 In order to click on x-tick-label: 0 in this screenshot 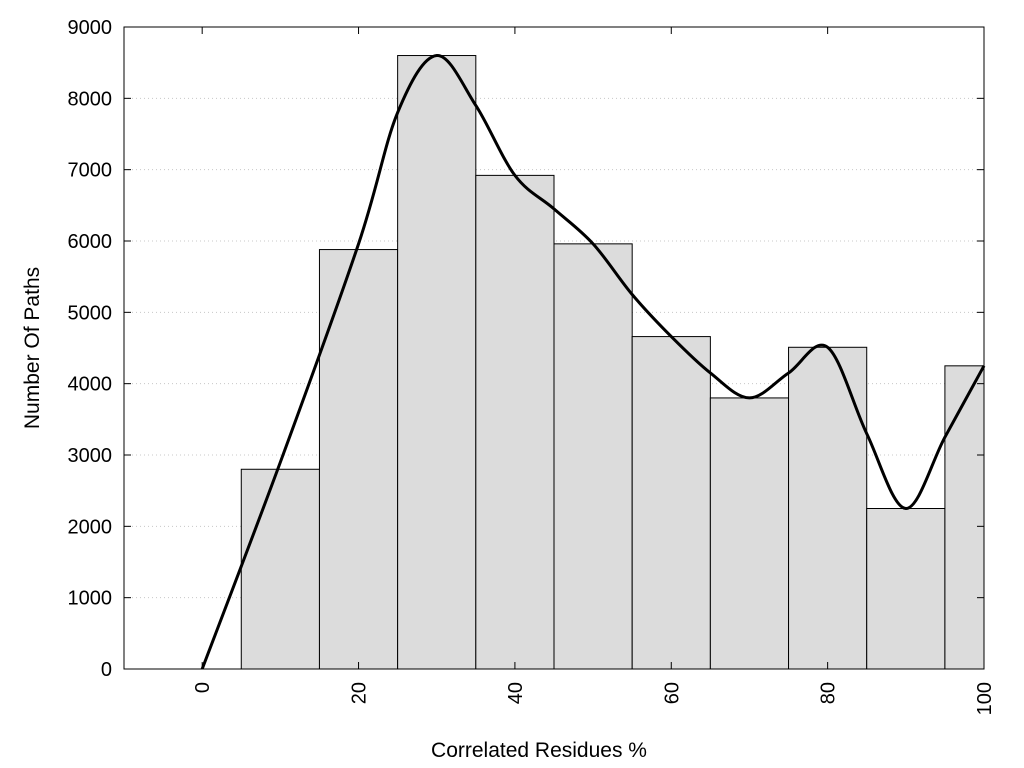, I will do `click(203, 687)`.